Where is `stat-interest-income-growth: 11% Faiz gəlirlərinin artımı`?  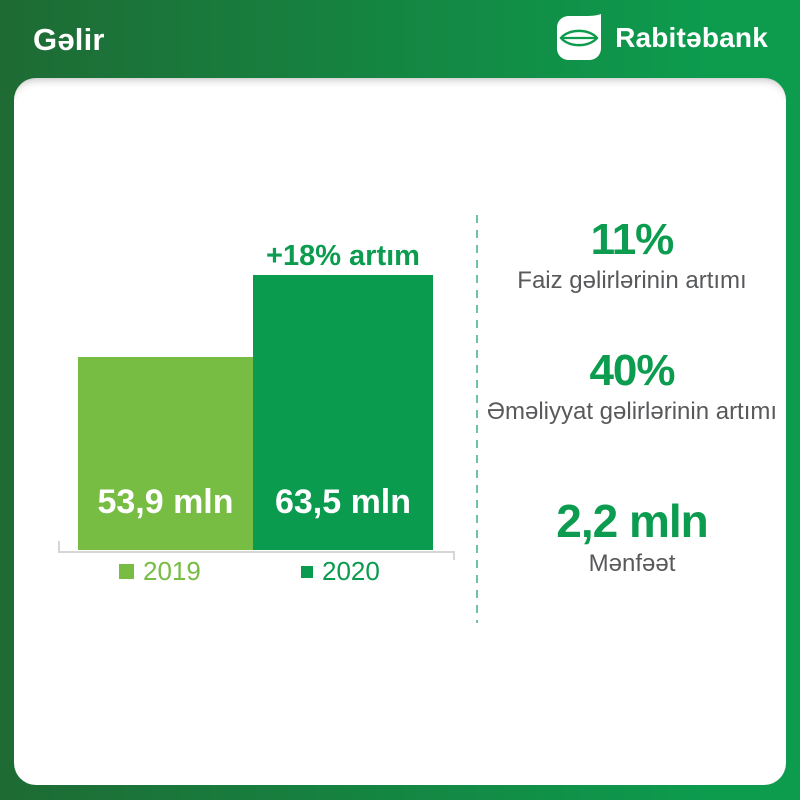
stat-interest-income-growth: 11% Faiz gəlirlərinin artımı is located at coordinates (632, 255).